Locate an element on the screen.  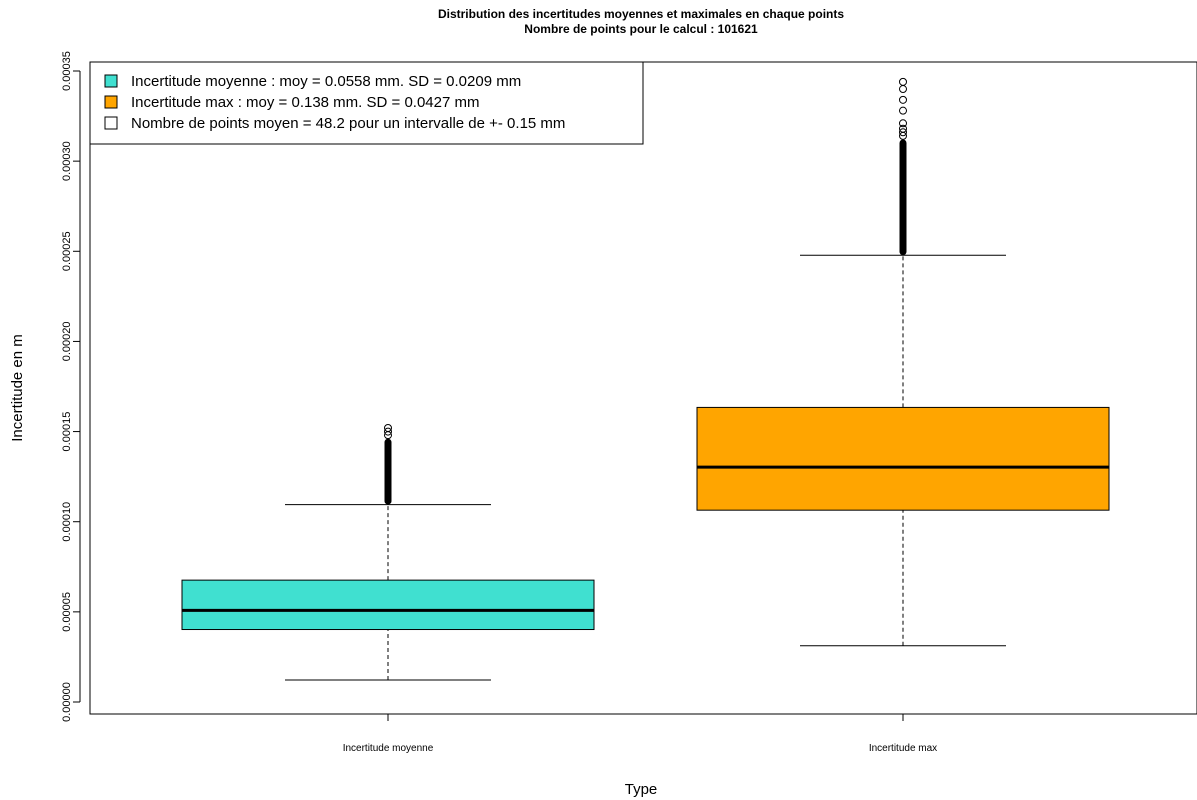
box-group is located at coordinates (388, 552).